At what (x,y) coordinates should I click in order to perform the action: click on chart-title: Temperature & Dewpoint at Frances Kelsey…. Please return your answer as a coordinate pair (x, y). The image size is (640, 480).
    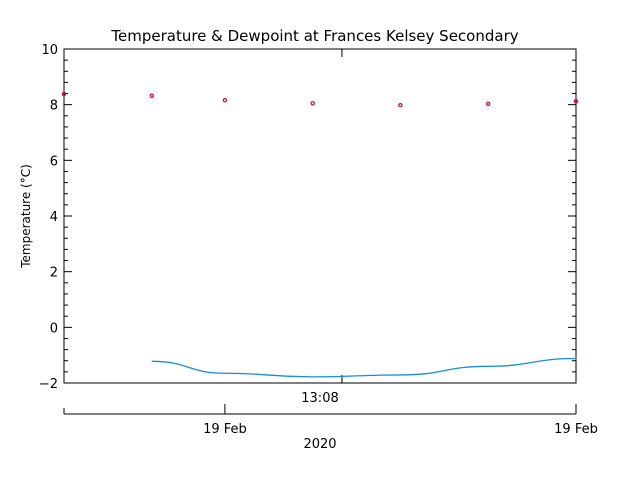
    Looking at the image, I should click on (314, 36).